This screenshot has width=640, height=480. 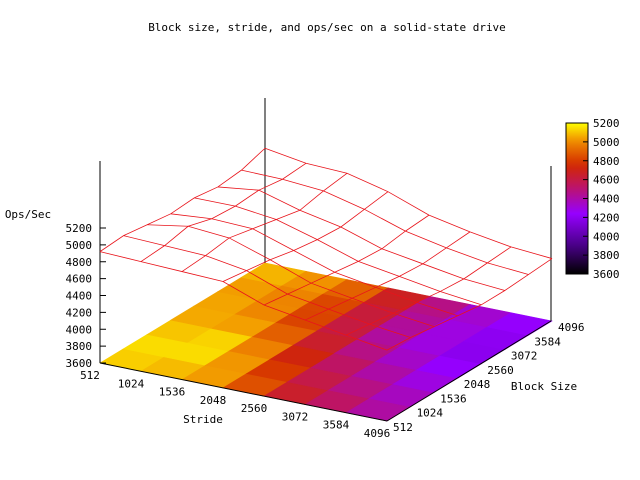 What do you see at coordinates (172, 392) in the screenshot?
I see `x-tick-label: 1536` at bounding box center [172, 392].